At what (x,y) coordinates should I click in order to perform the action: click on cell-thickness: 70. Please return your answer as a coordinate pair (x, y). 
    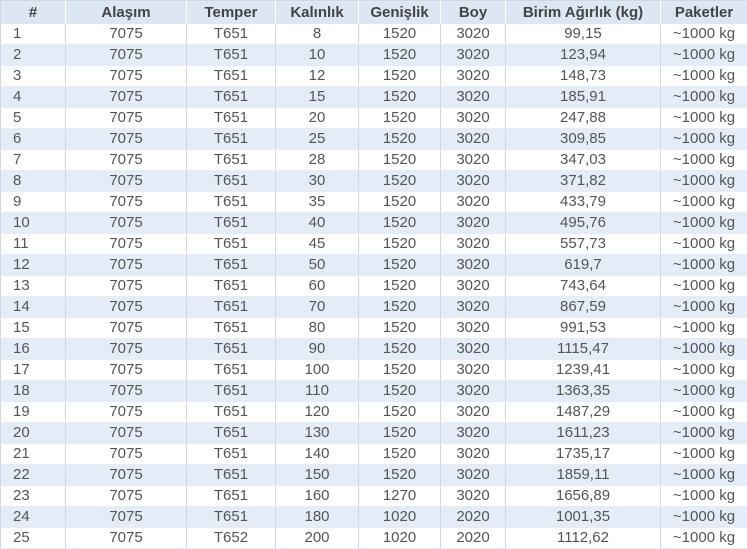
    Looking at the image, I should click on (317, 307).